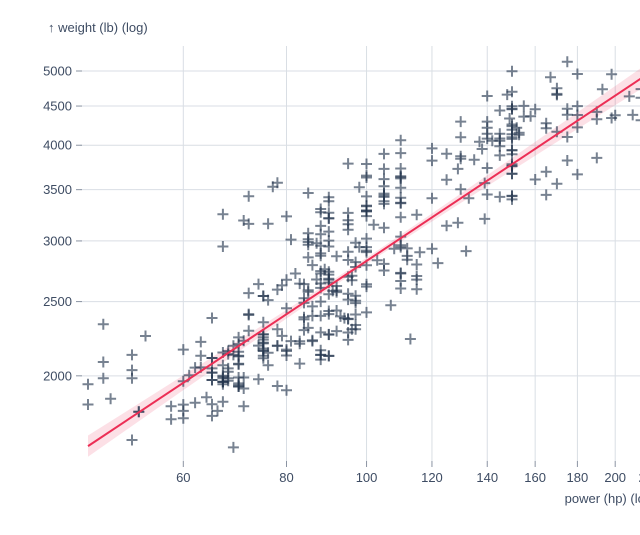 The height and width of the screenshot is (535, 640). Describe the element at coordinates (98, 27) in the screenshot. I see `y-axis-title: ↑ weight (lb) (log)` at that location.